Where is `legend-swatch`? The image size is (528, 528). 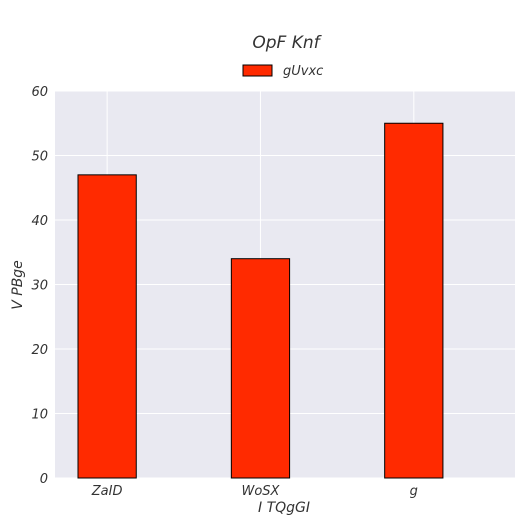 legend-swatch is located at coordinates (257, 70).